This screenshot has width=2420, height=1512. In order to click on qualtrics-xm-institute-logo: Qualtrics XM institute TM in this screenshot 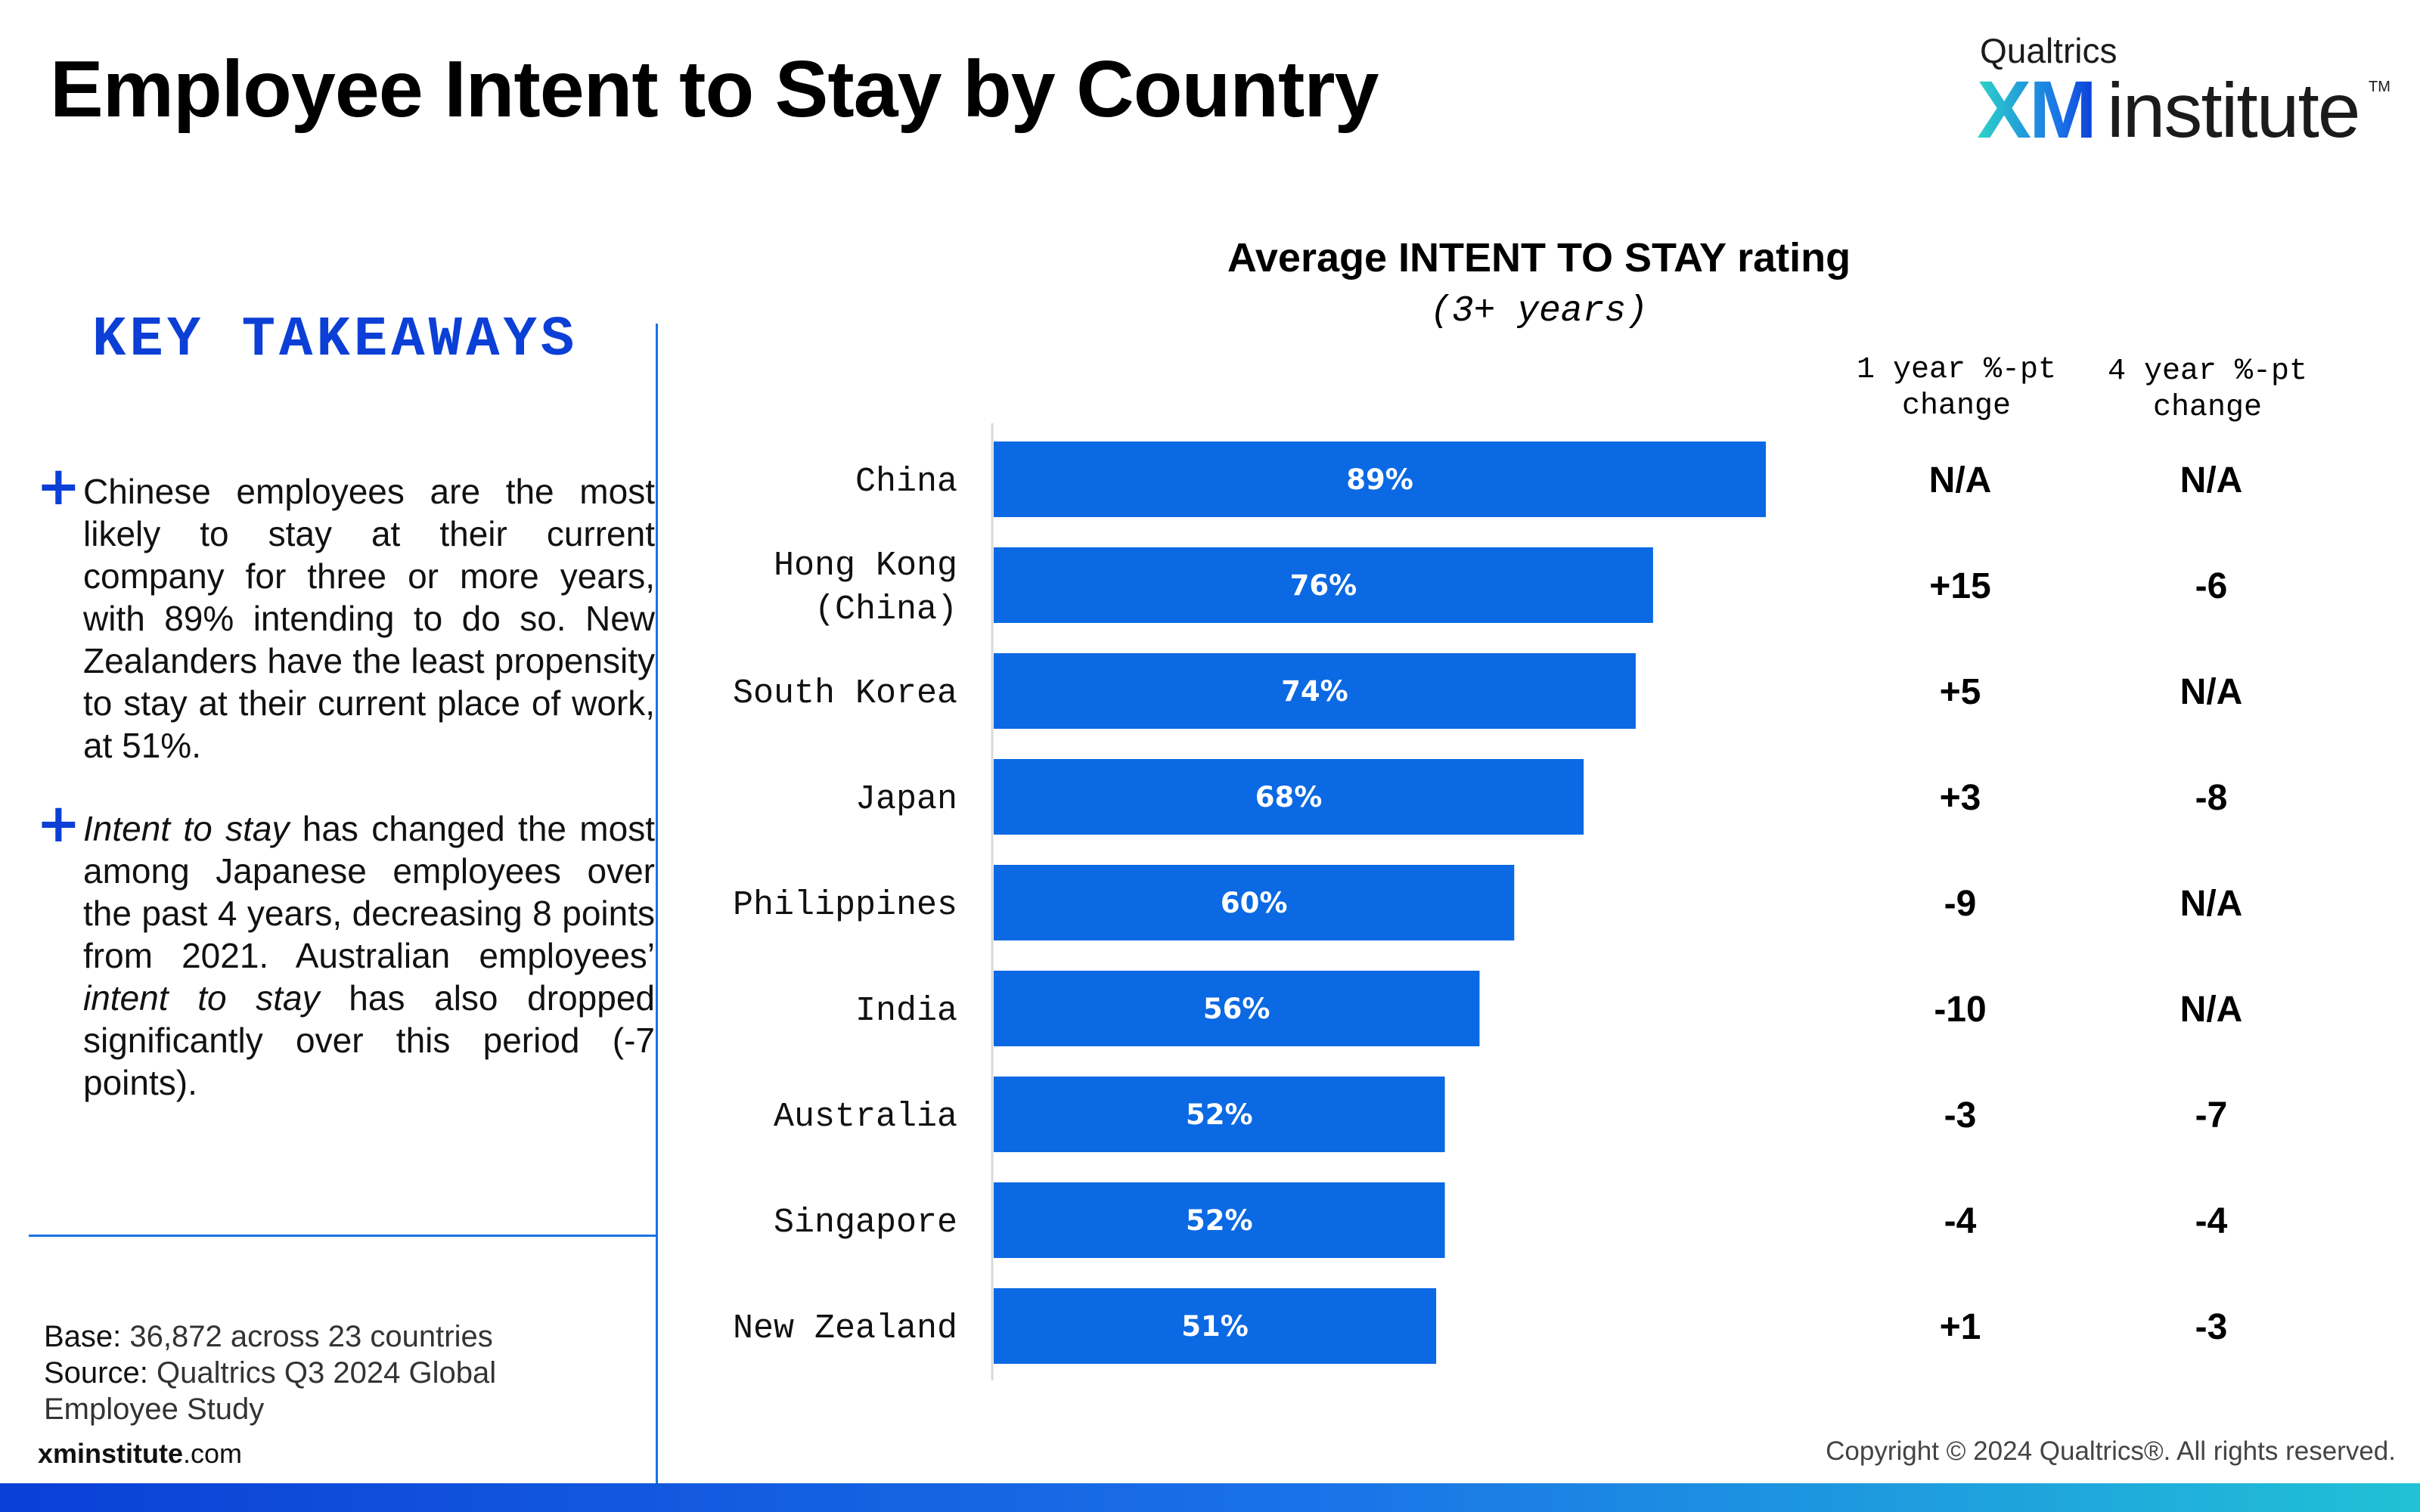, I will do `click(2184, 92)`.